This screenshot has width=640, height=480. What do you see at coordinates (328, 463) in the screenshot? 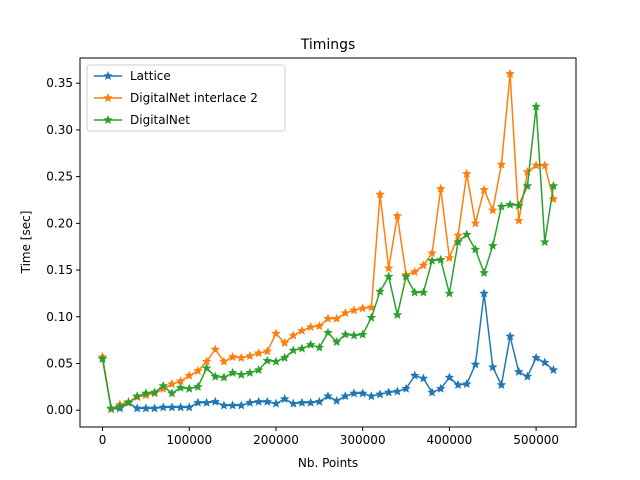
I see `x-axis-label: Nb. Points` at bounding box center [328, 463].